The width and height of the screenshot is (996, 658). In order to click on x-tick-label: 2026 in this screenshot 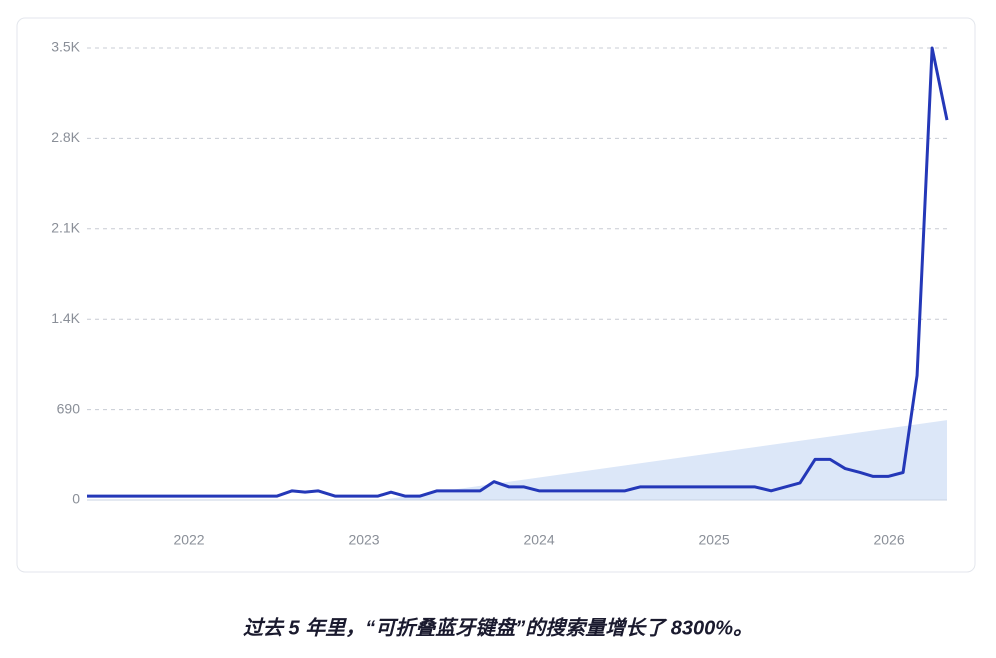, I will do `click(888, 540)`.